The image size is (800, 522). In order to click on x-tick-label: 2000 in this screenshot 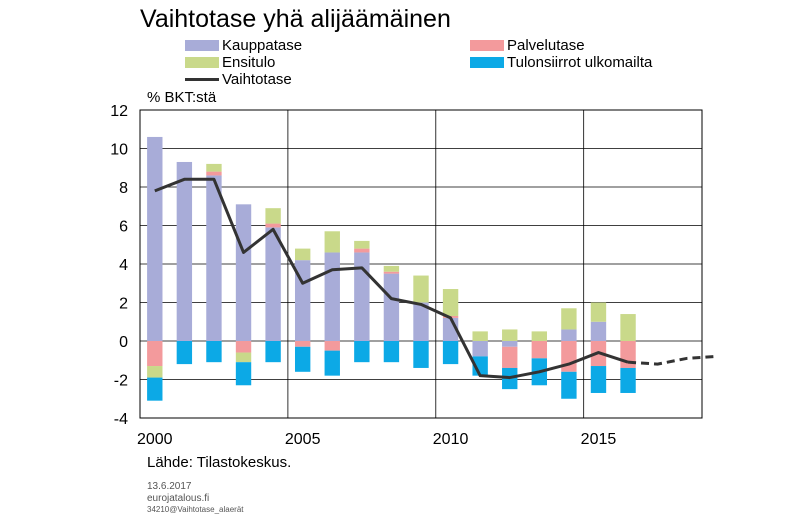, I will do `click(155, 439)`.